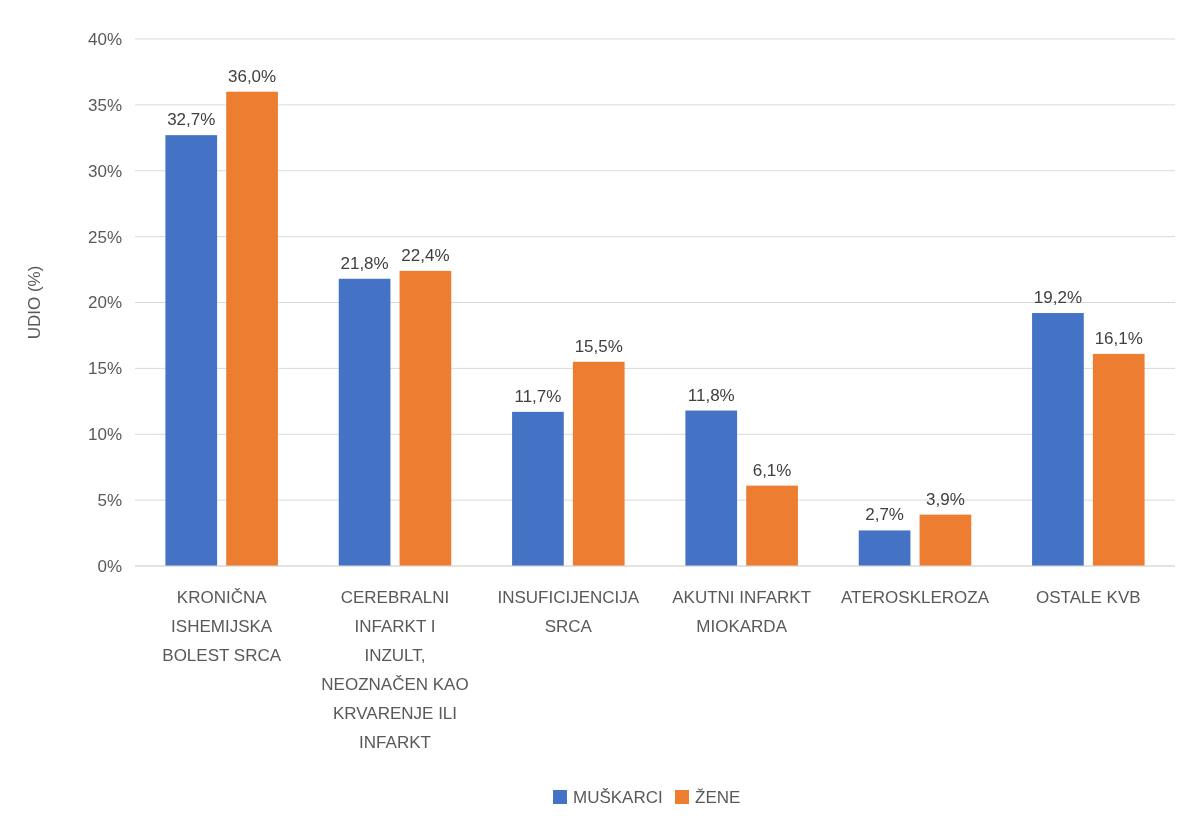 Image resolution: width=1192 pixels, height=827 pixels. Describe the element at coordinates (884, 515) in the screenshot. I see `data-label: 2,7%` at that location.